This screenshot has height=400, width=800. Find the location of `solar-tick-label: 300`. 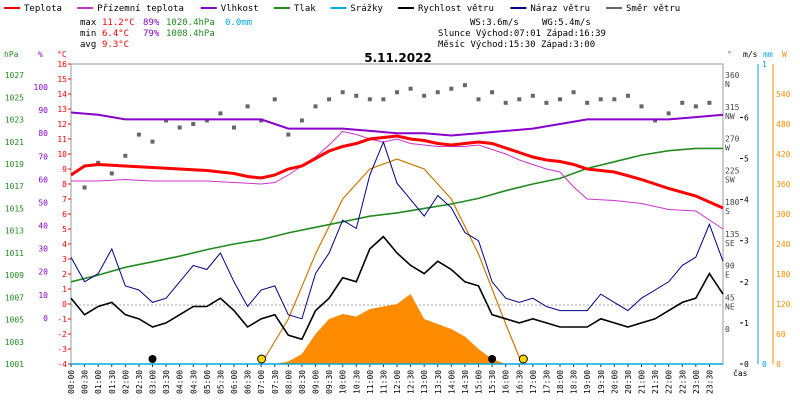

solar-tick-label: 300 is located at coordinates (783, 214).